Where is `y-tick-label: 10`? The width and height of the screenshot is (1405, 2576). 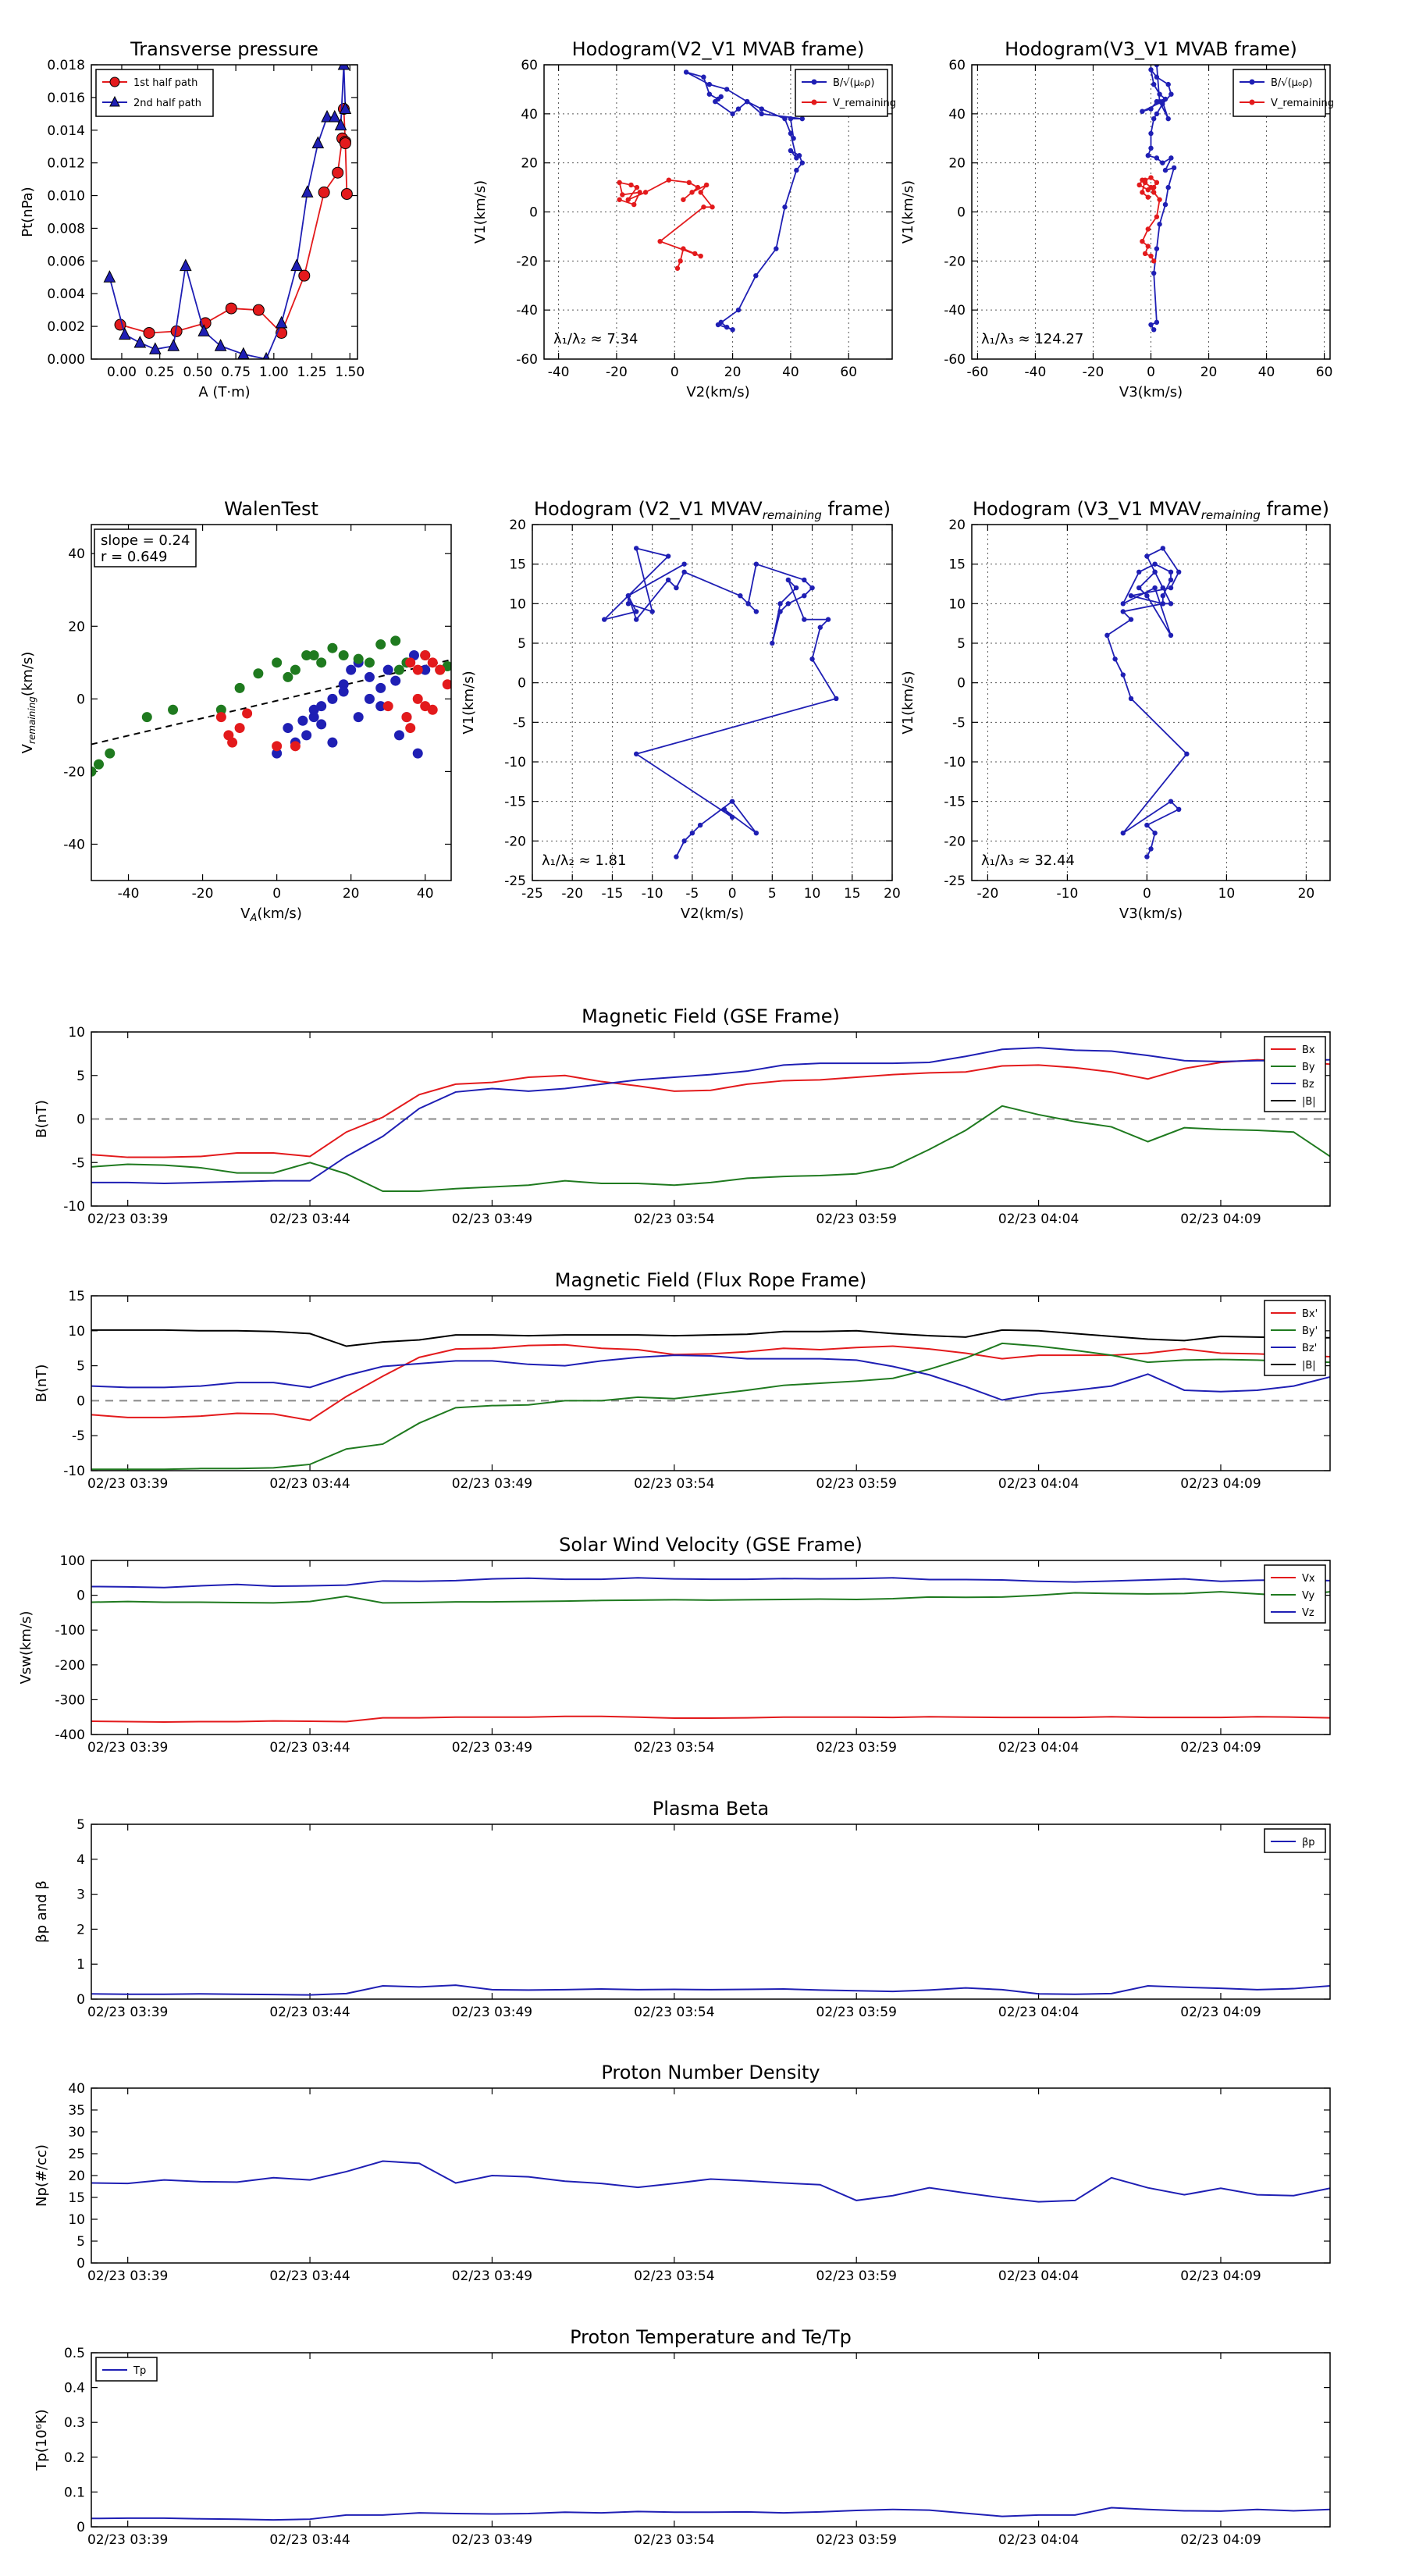
y-tick-label: 10 is located at coordinates (76, 1332).